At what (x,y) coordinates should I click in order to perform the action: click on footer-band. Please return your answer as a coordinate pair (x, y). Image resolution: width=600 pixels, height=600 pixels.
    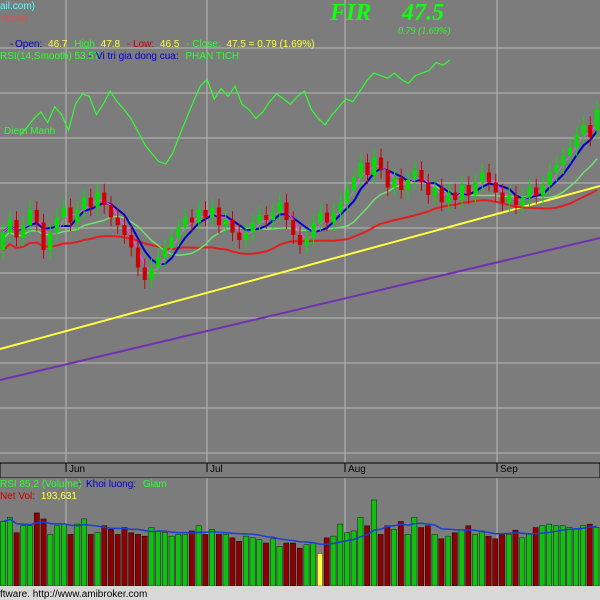
    Looking at the image, I should click on (300, 593).